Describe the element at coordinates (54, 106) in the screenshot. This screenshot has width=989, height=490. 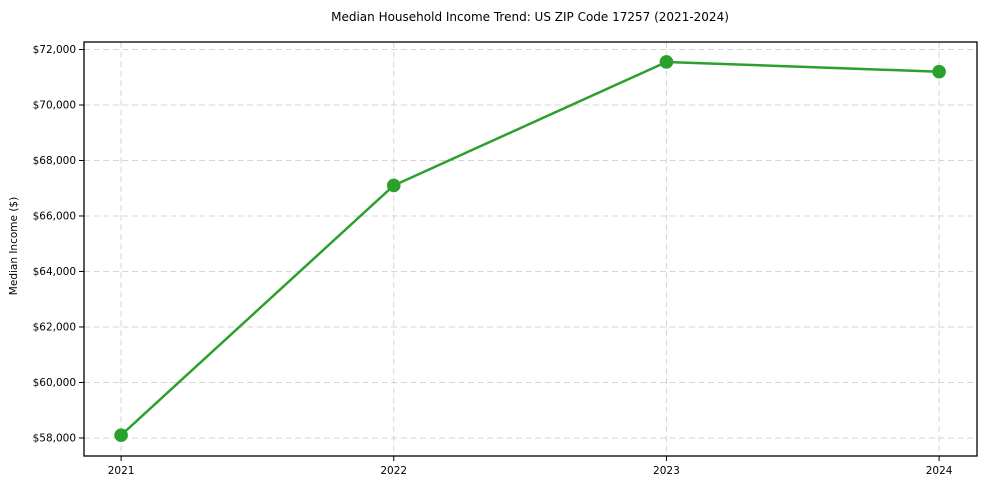
I see `y-tick-label: $70,000` at that location.